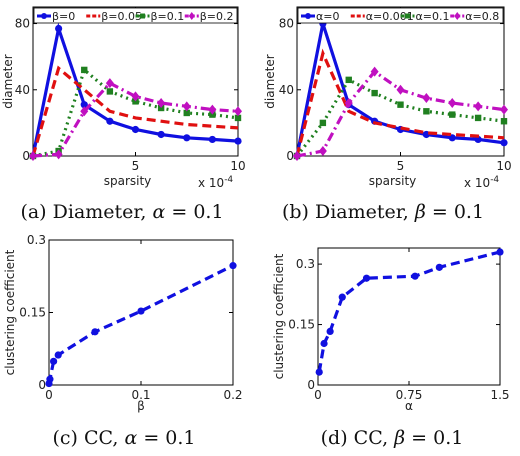 The width and height of the screenshot is (520, 456). What do you see at coordinates (220, 16) in the screenshot?
I see `legend-value: =0.2` at bounding box center [220, 16].